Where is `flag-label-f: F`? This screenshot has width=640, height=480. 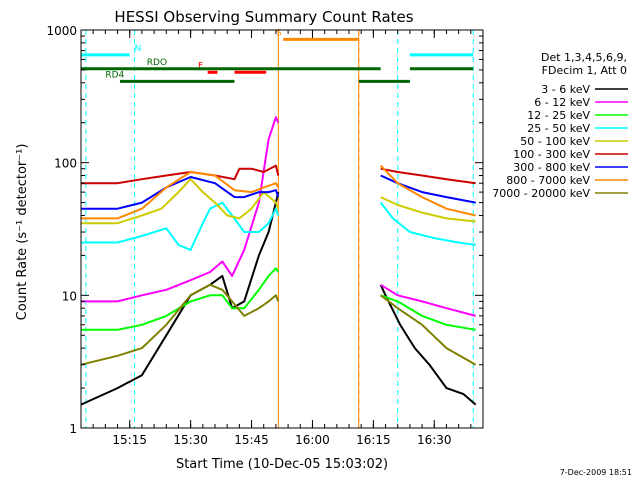
flag-label-f: F is located at coordinates (200, 66).